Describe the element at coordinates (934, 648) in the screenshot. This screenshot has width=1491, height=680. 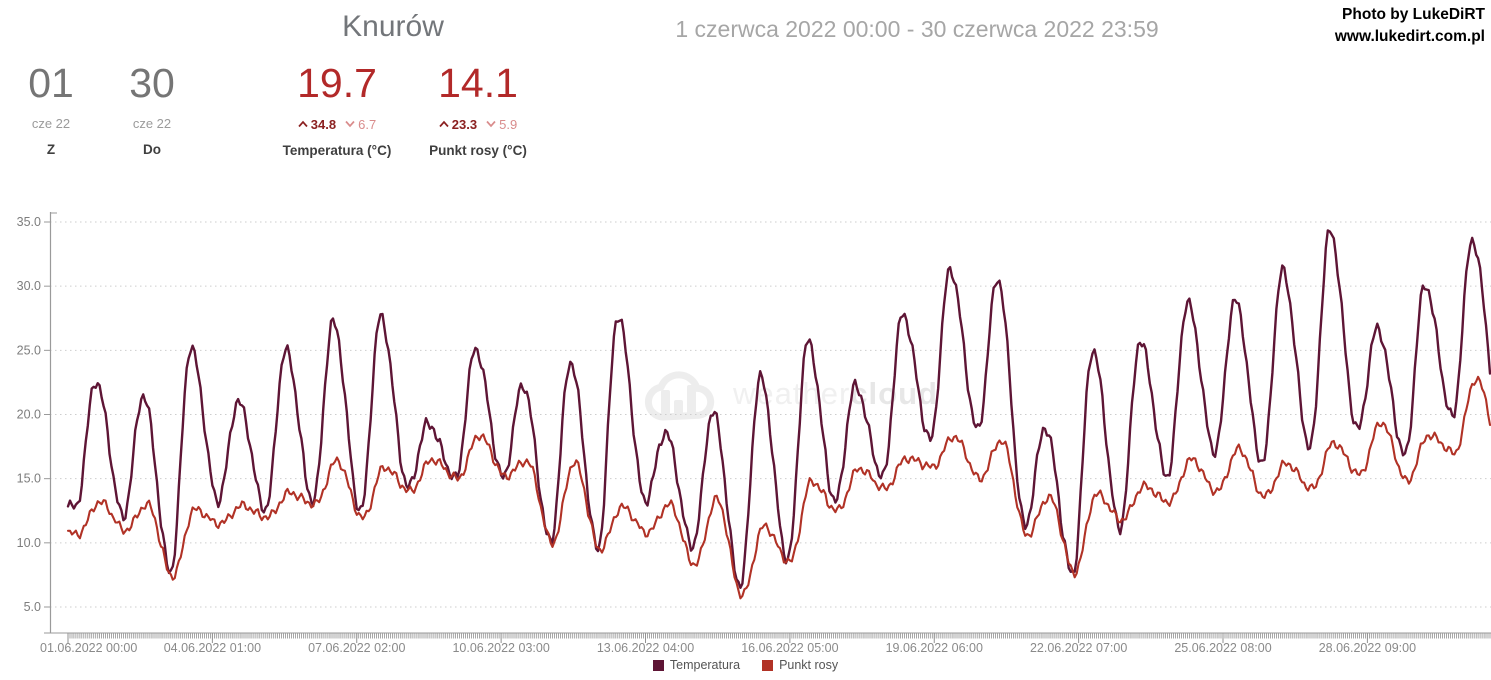
I see `x-axis-label: 19.06.2022 06:00` at that location.